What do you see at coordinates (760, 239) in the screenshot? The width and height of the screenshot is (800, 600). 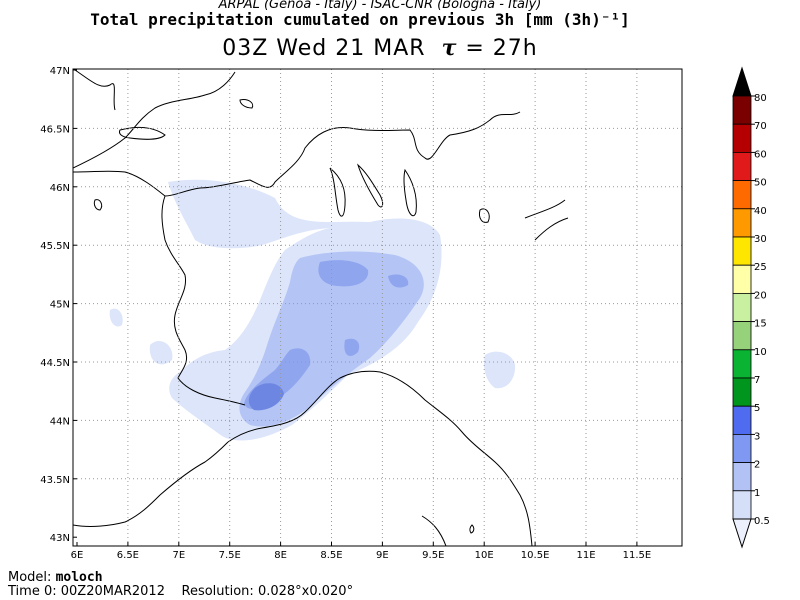 I see `colorbar-label: 30` at bounding box center [760, 239].